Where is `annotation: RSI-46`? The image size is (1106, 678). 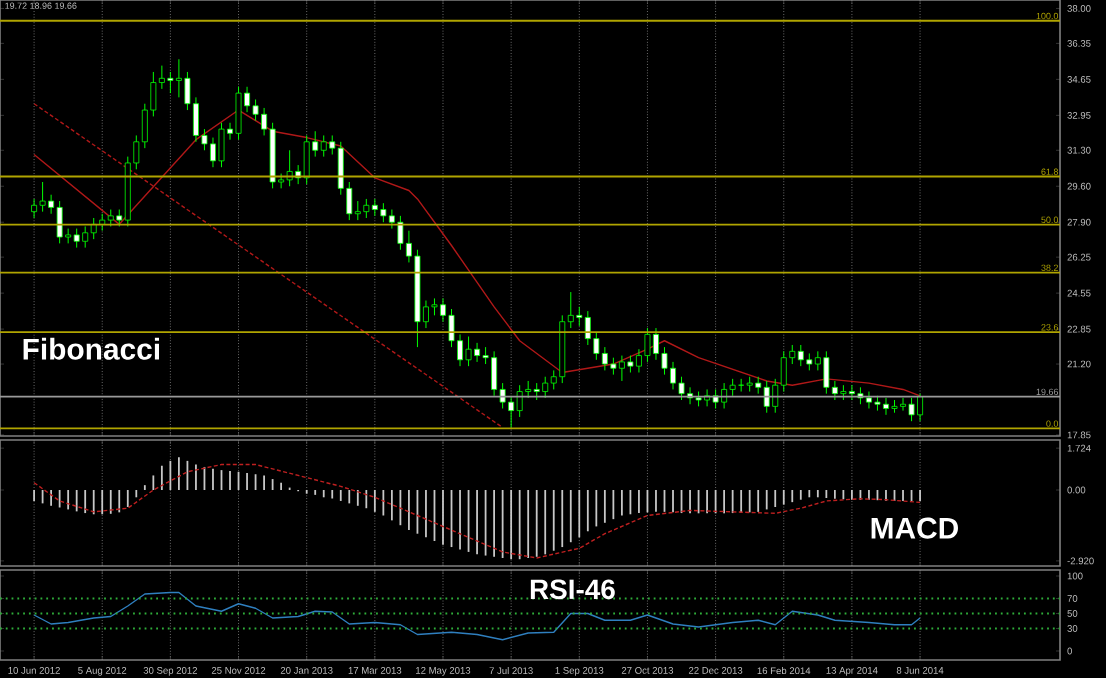 annotation: RSI-46 is located at coordinates (572, 589).